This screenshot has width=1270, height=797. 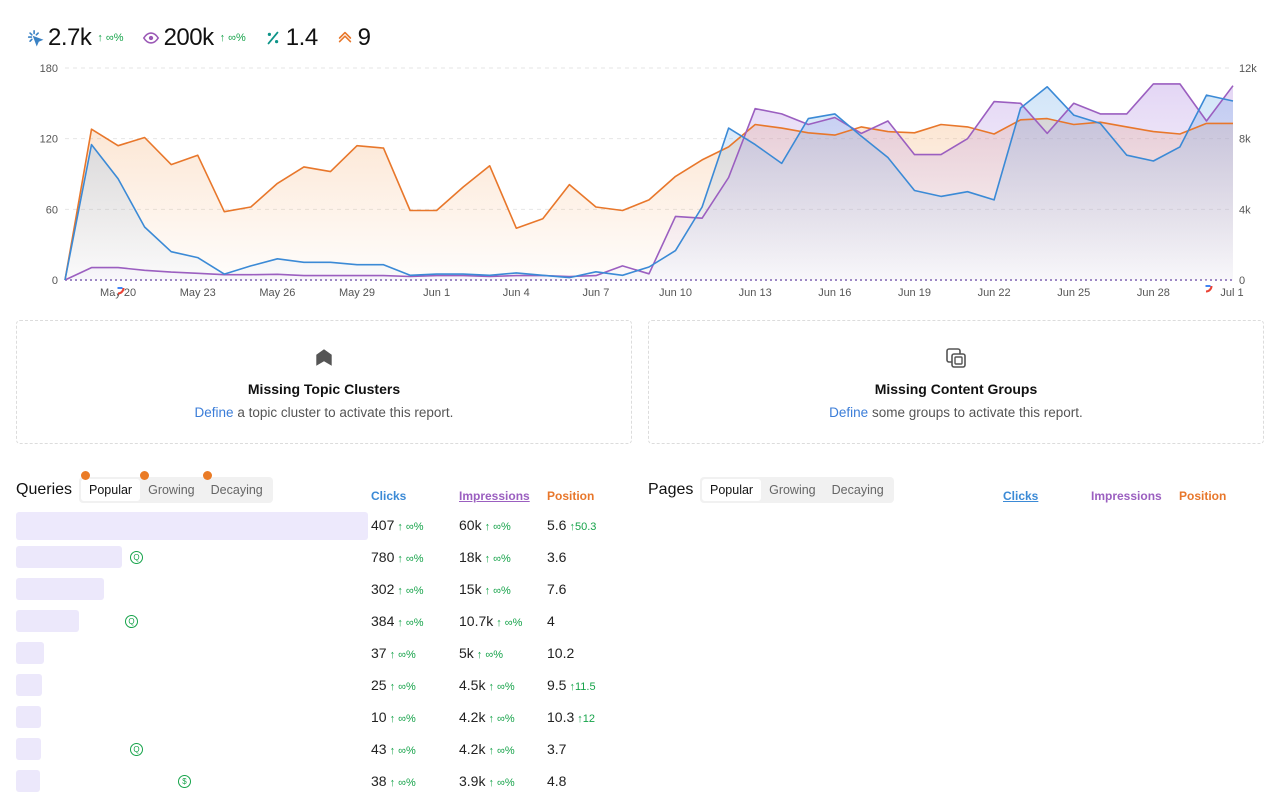 I want to click on table-row: Q 43 ↑ ∞% 4.2k ↑ ∞% 3.7, so click(x=320, y=751).